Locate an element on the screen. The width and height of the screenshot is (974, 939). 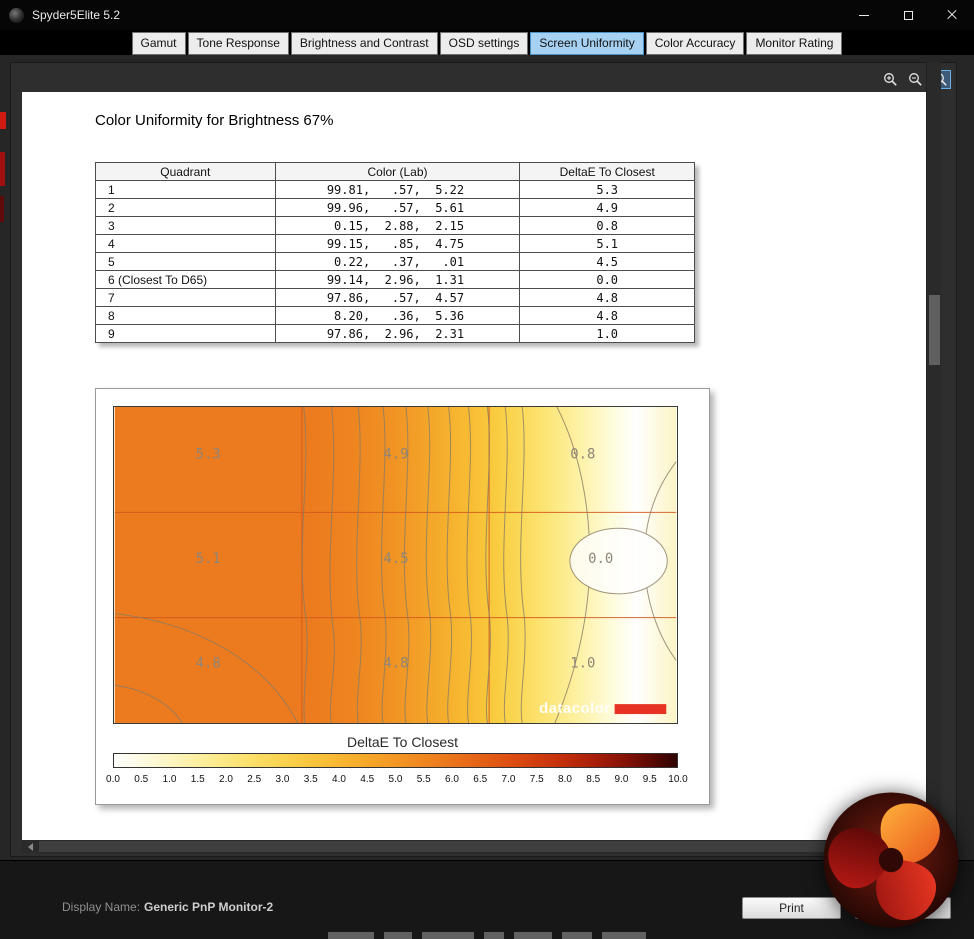
delta-cell: 4.9 is located at coordinates (607, 207).